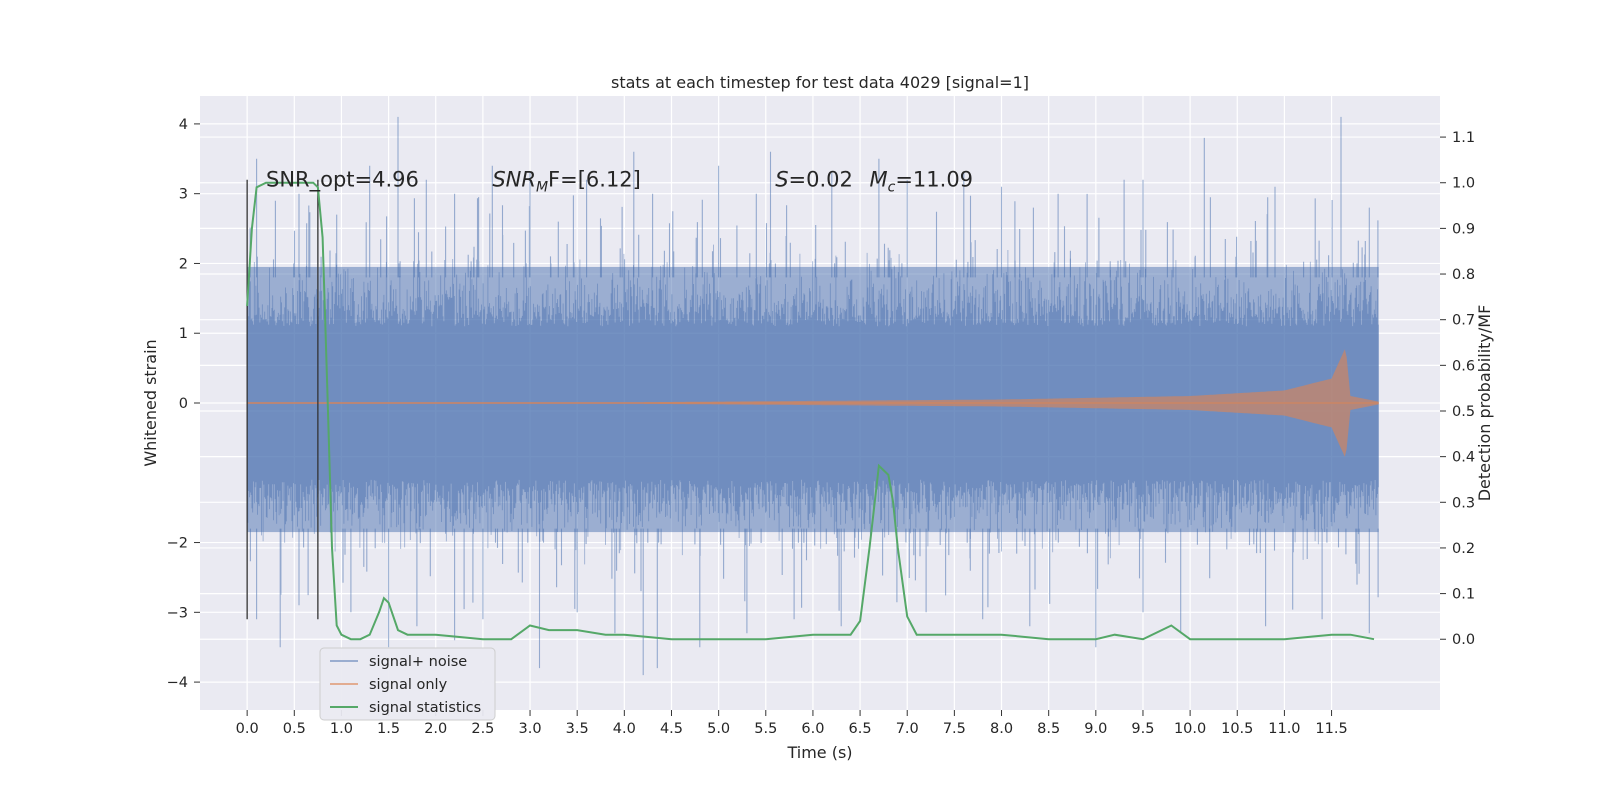 The image size is (1600, 800). Describe the element at coordinates (342, 180) in the screenshot. I see `annotation-0: SNR_opt=4.96` at that location.